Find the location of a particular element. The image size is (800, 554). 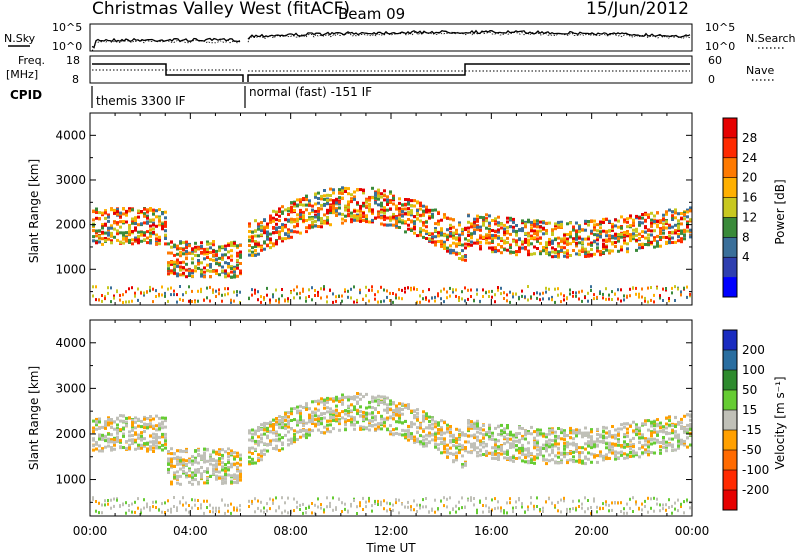

power-ylabel: Slant Range [km] is located at coordinates (34, 211).